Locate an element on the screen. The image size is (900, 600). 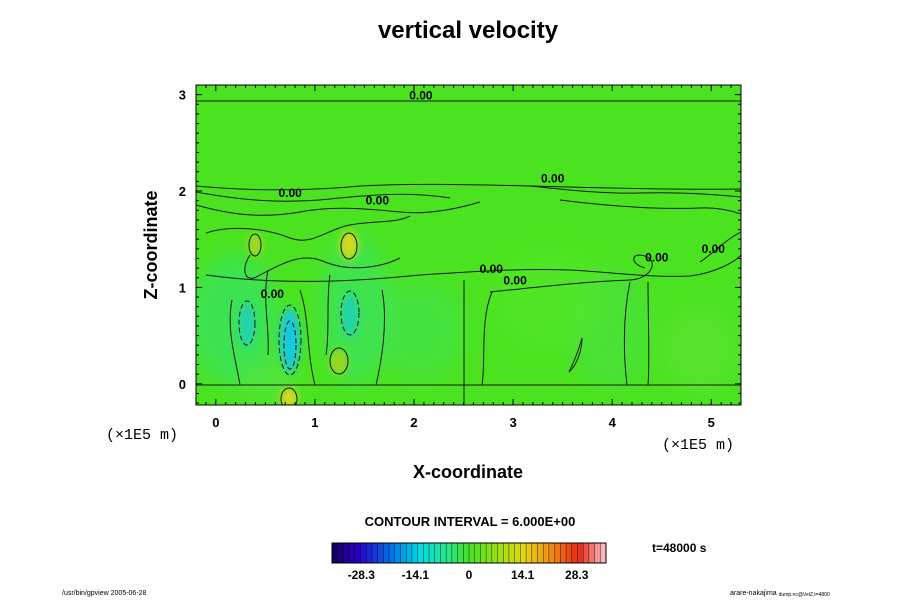
y-tick-label: 3 is located at coordinates (182, 95).